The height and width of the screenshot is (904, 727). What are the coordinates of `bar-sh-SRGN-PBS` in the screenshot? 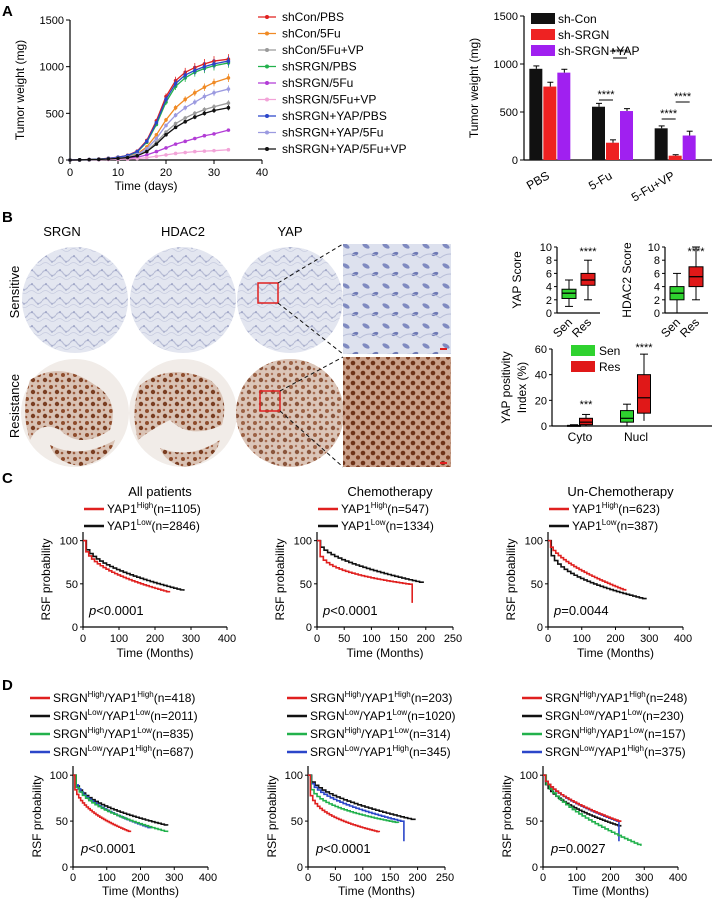 It's located at (550, 123).